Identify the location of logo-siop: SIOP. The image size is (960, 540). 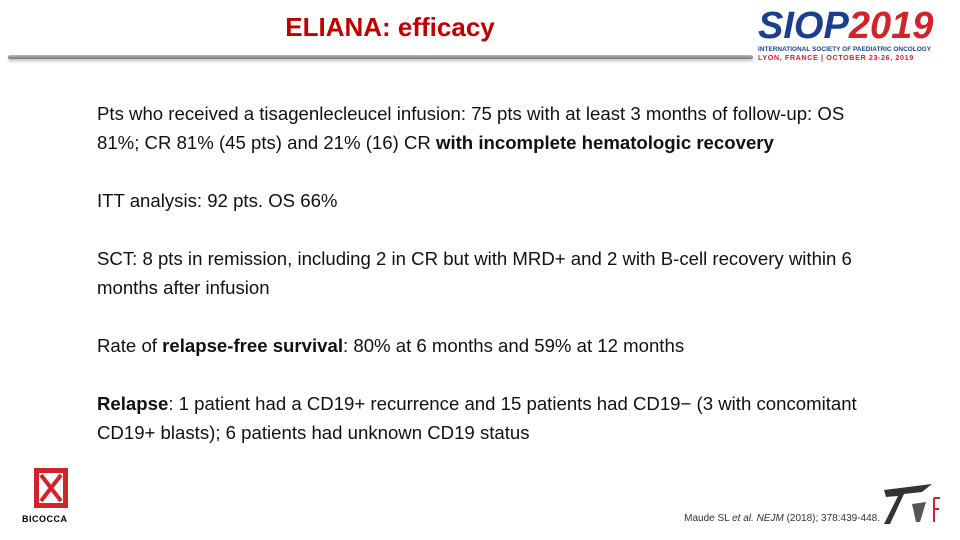
(803, 26).